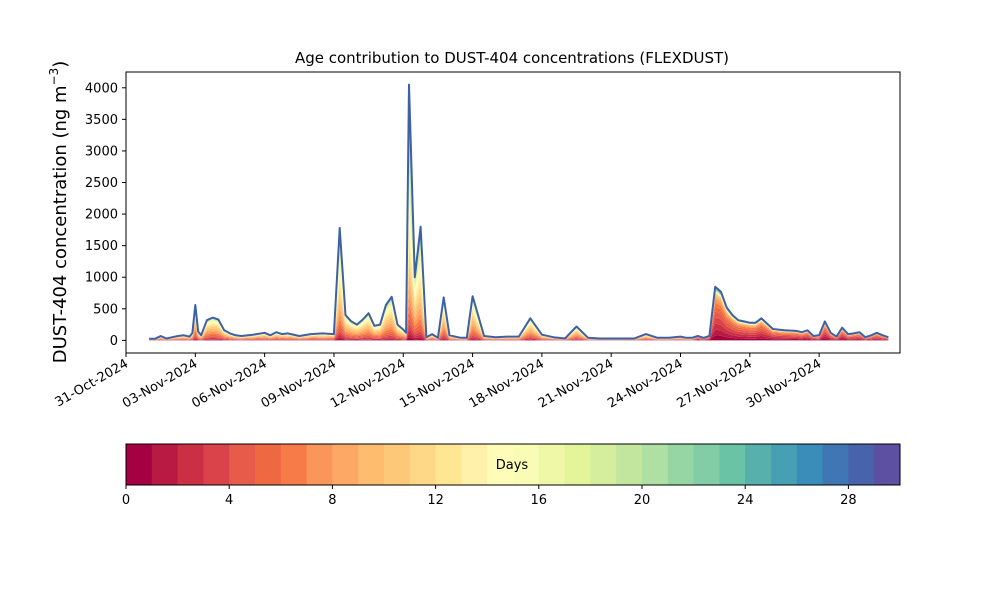 The image size is (1000, 600). I want to click on colorbar-tick-label: 4, so click(229, 500).